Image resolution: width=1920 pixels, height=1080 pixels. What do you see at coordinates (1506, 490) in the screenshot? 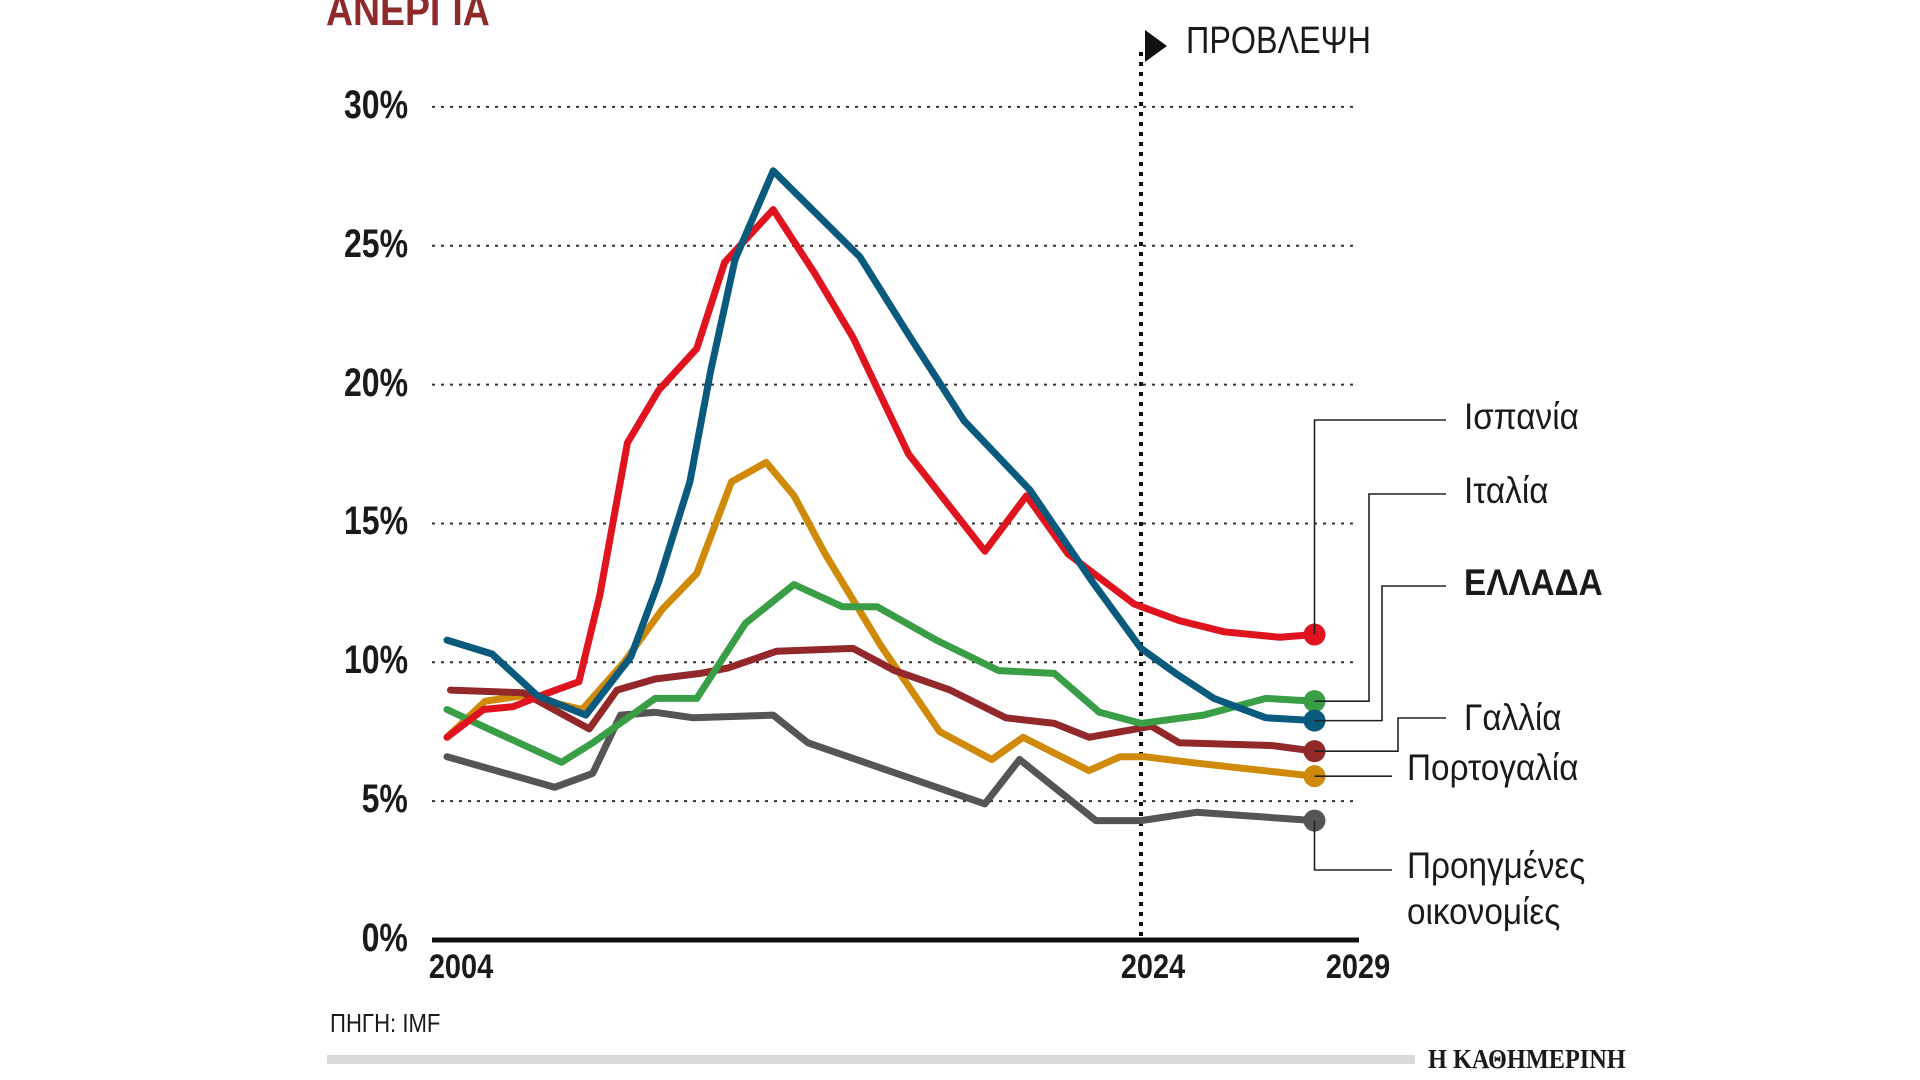
I see `legend-label-italy: Ιταλία` at bounding box center [1506, 490].